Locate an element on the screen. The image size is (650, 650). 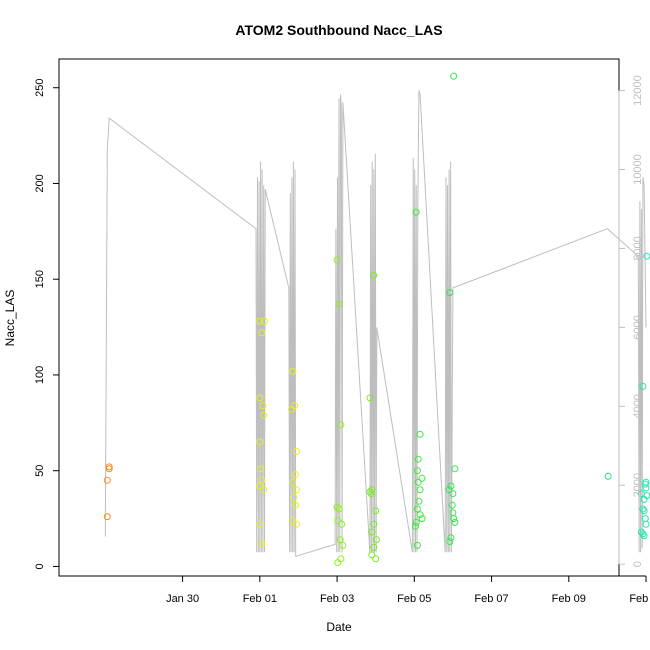
x-tick-label: Feb 01 is located at coordinates (260, 599).